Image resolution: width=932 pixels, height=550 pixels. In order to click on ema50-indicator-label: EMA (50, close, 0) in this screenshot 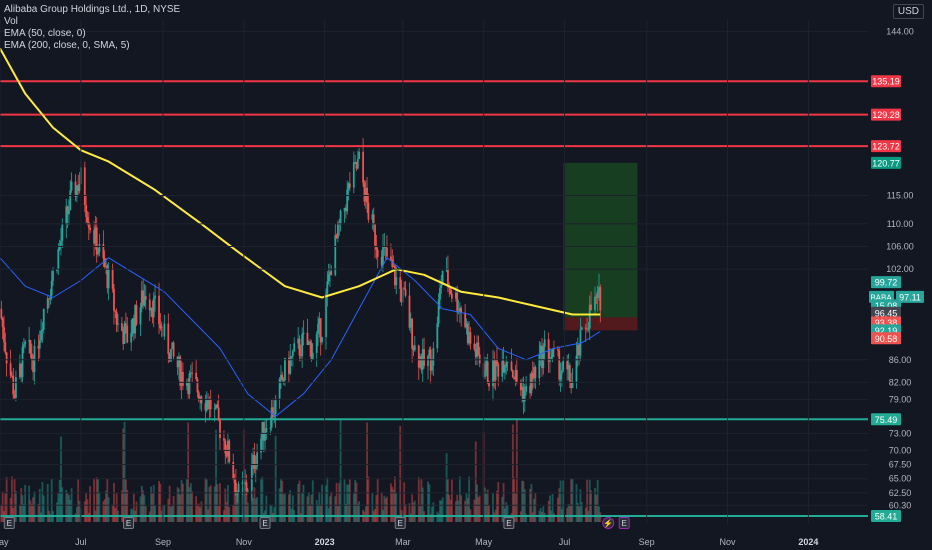, I will do `click(45, 33)`.